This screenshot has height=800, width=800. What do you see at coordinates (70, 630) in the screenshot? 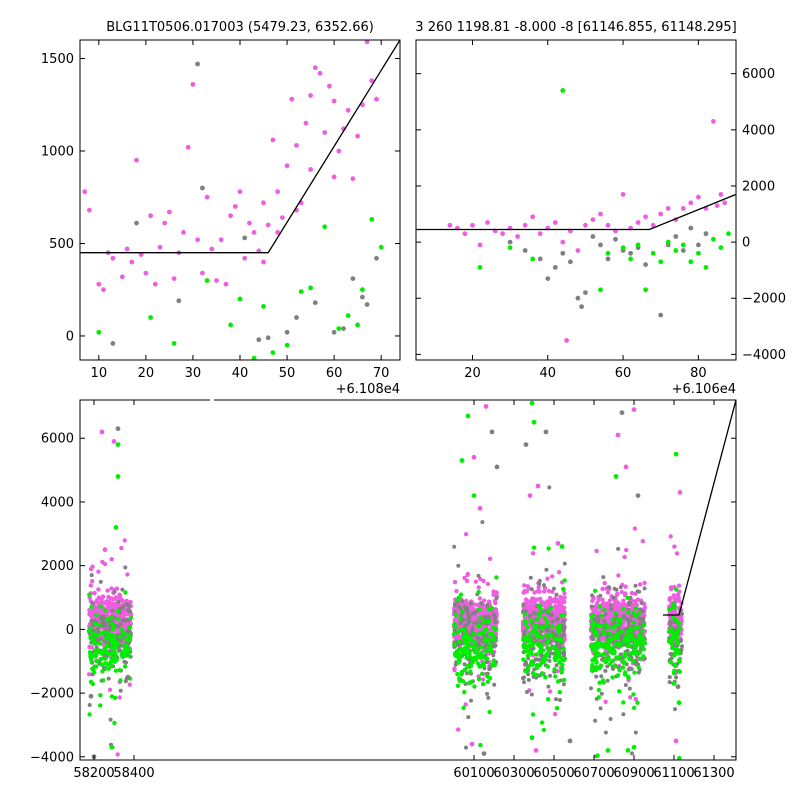
I see `y-tick-label: 0` at bounding box center [70, 630].